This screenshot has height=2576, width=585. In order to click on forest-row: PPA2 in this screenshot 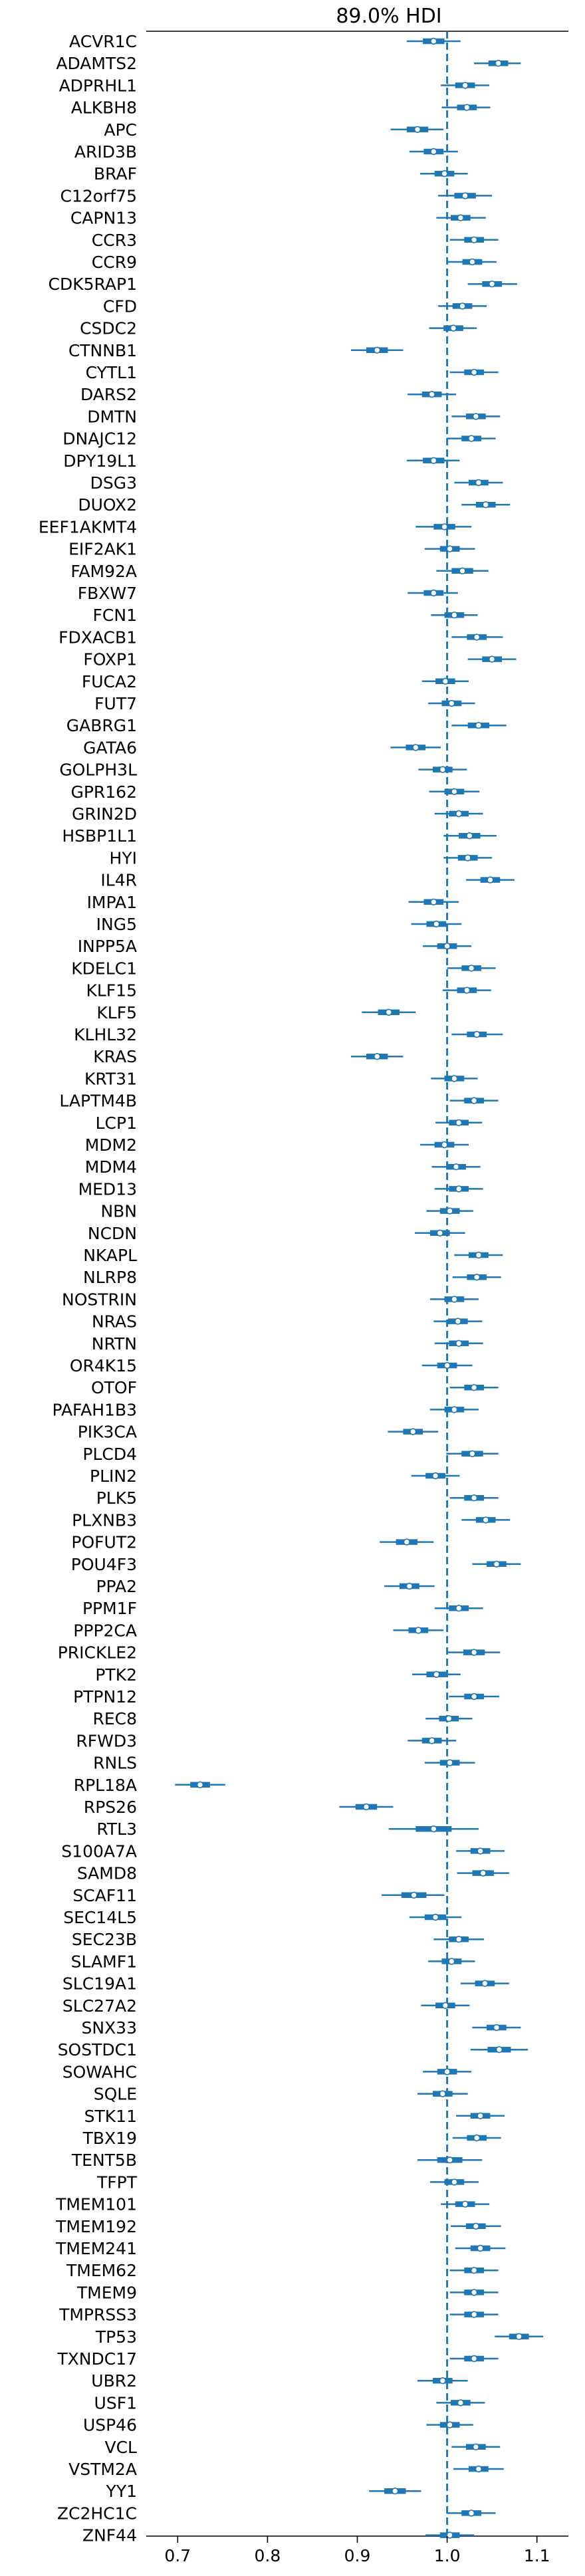, I will do `click(265, 1586)`.